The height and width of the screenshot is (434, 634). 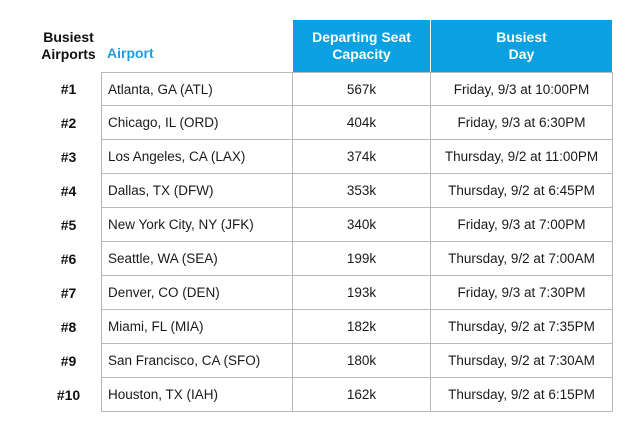 I want to click on capacity-cell: 182k, so click(x=362, y=327).